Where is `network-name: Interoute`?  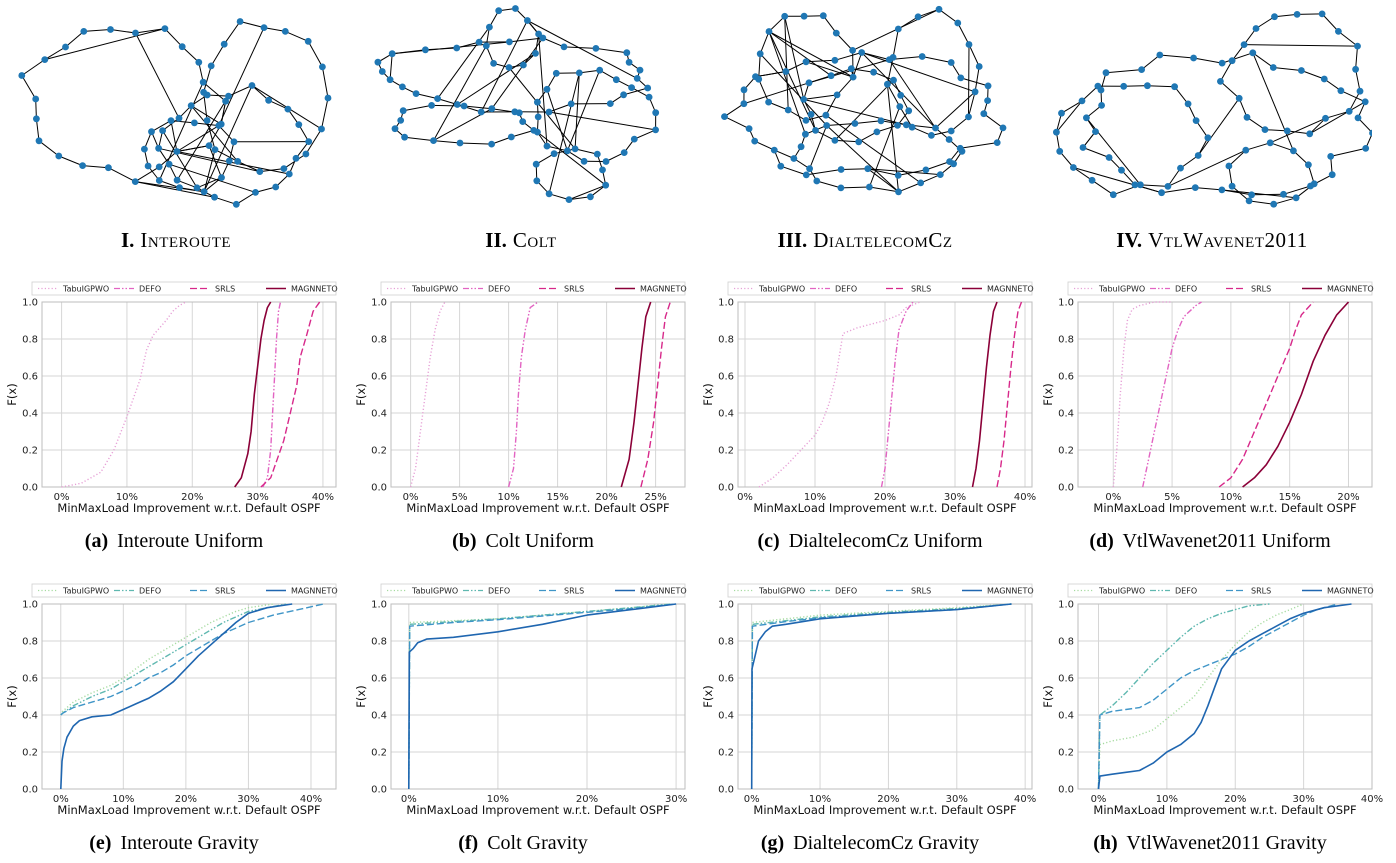
network-name: Interoute is located at coordinates (186, 240).